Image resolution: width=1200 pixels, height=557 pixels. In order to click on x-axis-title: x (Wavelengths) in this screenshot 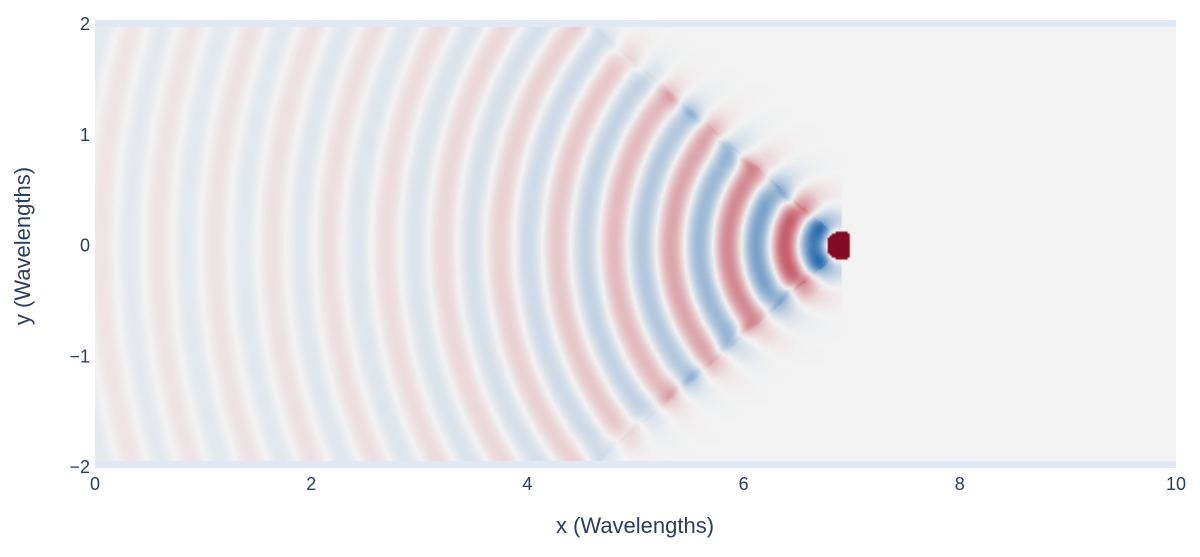, I will do `click(635, 525)`.